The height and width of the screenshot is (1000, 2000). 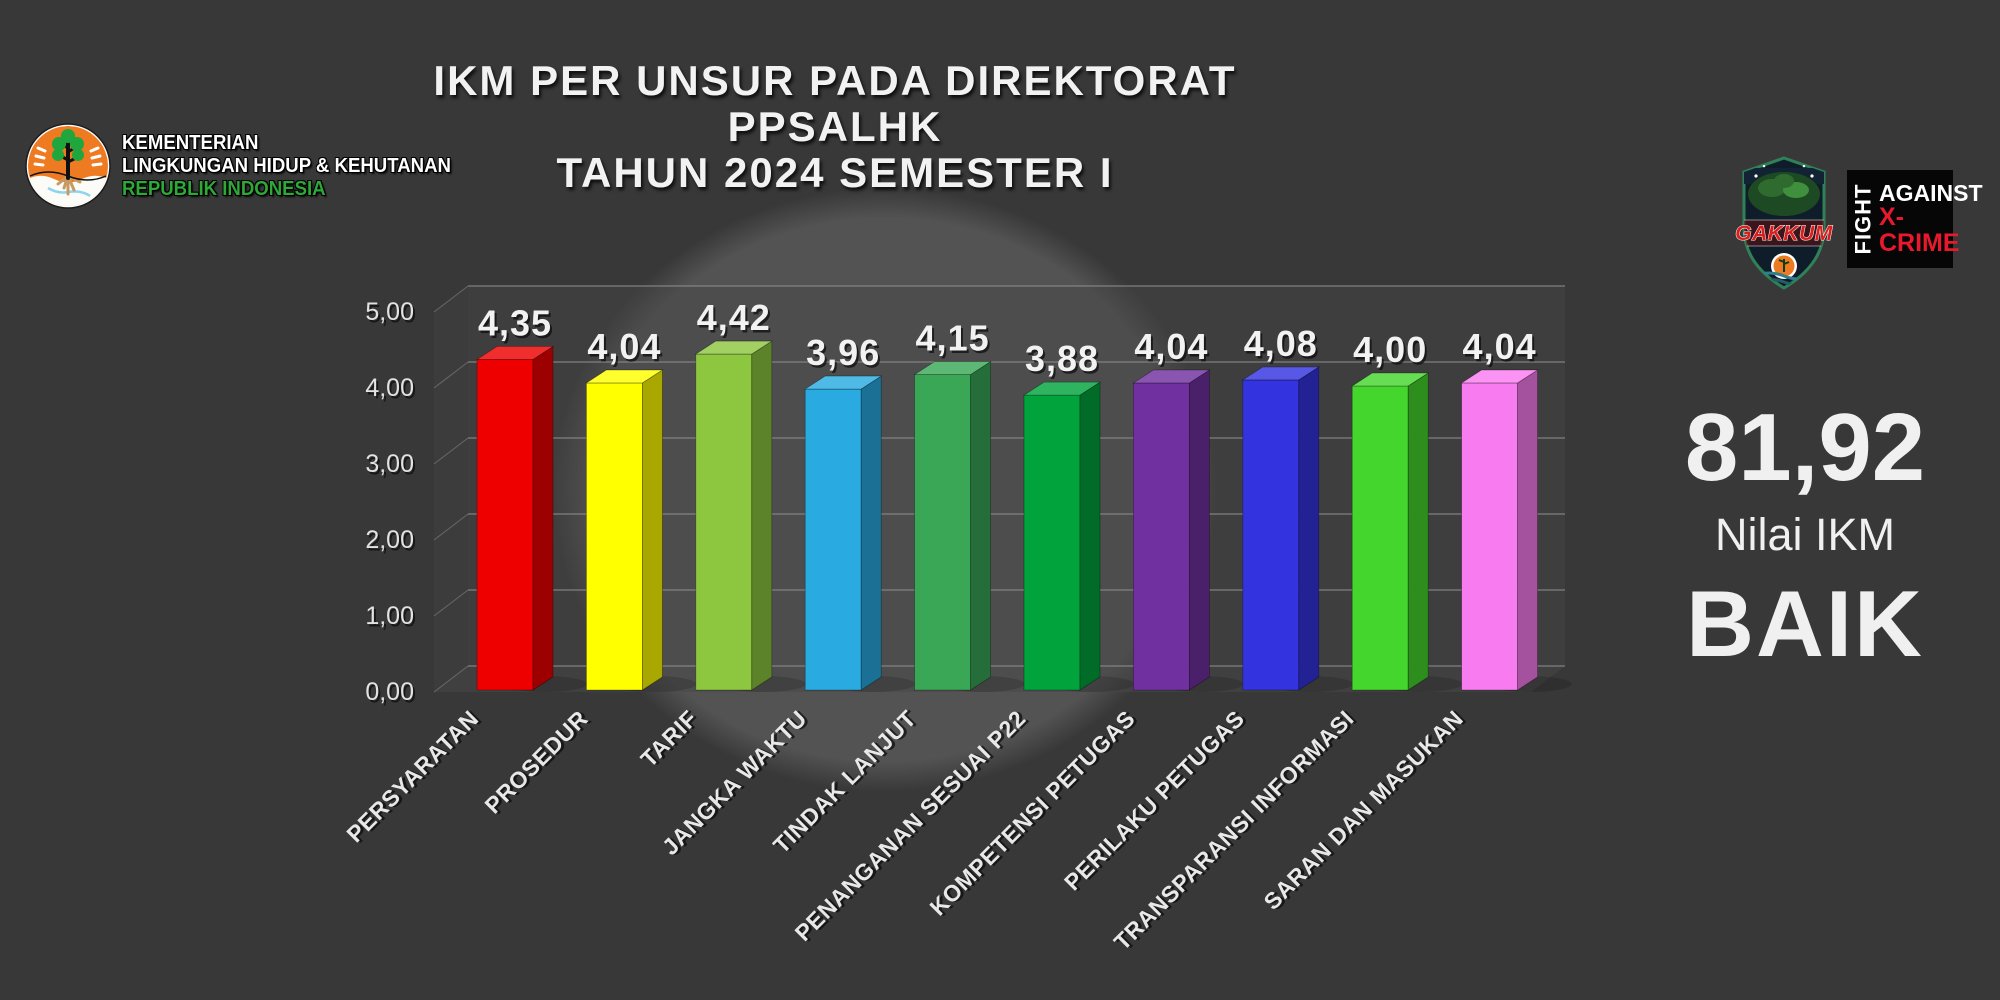 I want to click on value-tarif: 4,424,42, so click(x=735, y=319).